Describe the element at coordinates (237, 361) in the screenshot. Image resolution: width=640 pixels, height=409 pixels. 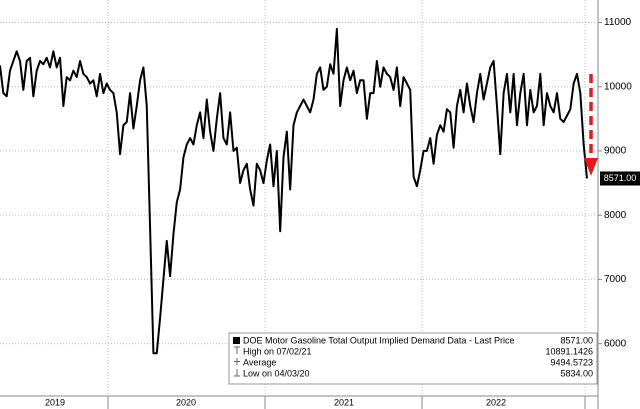
I see `legend-symbols` at that location.